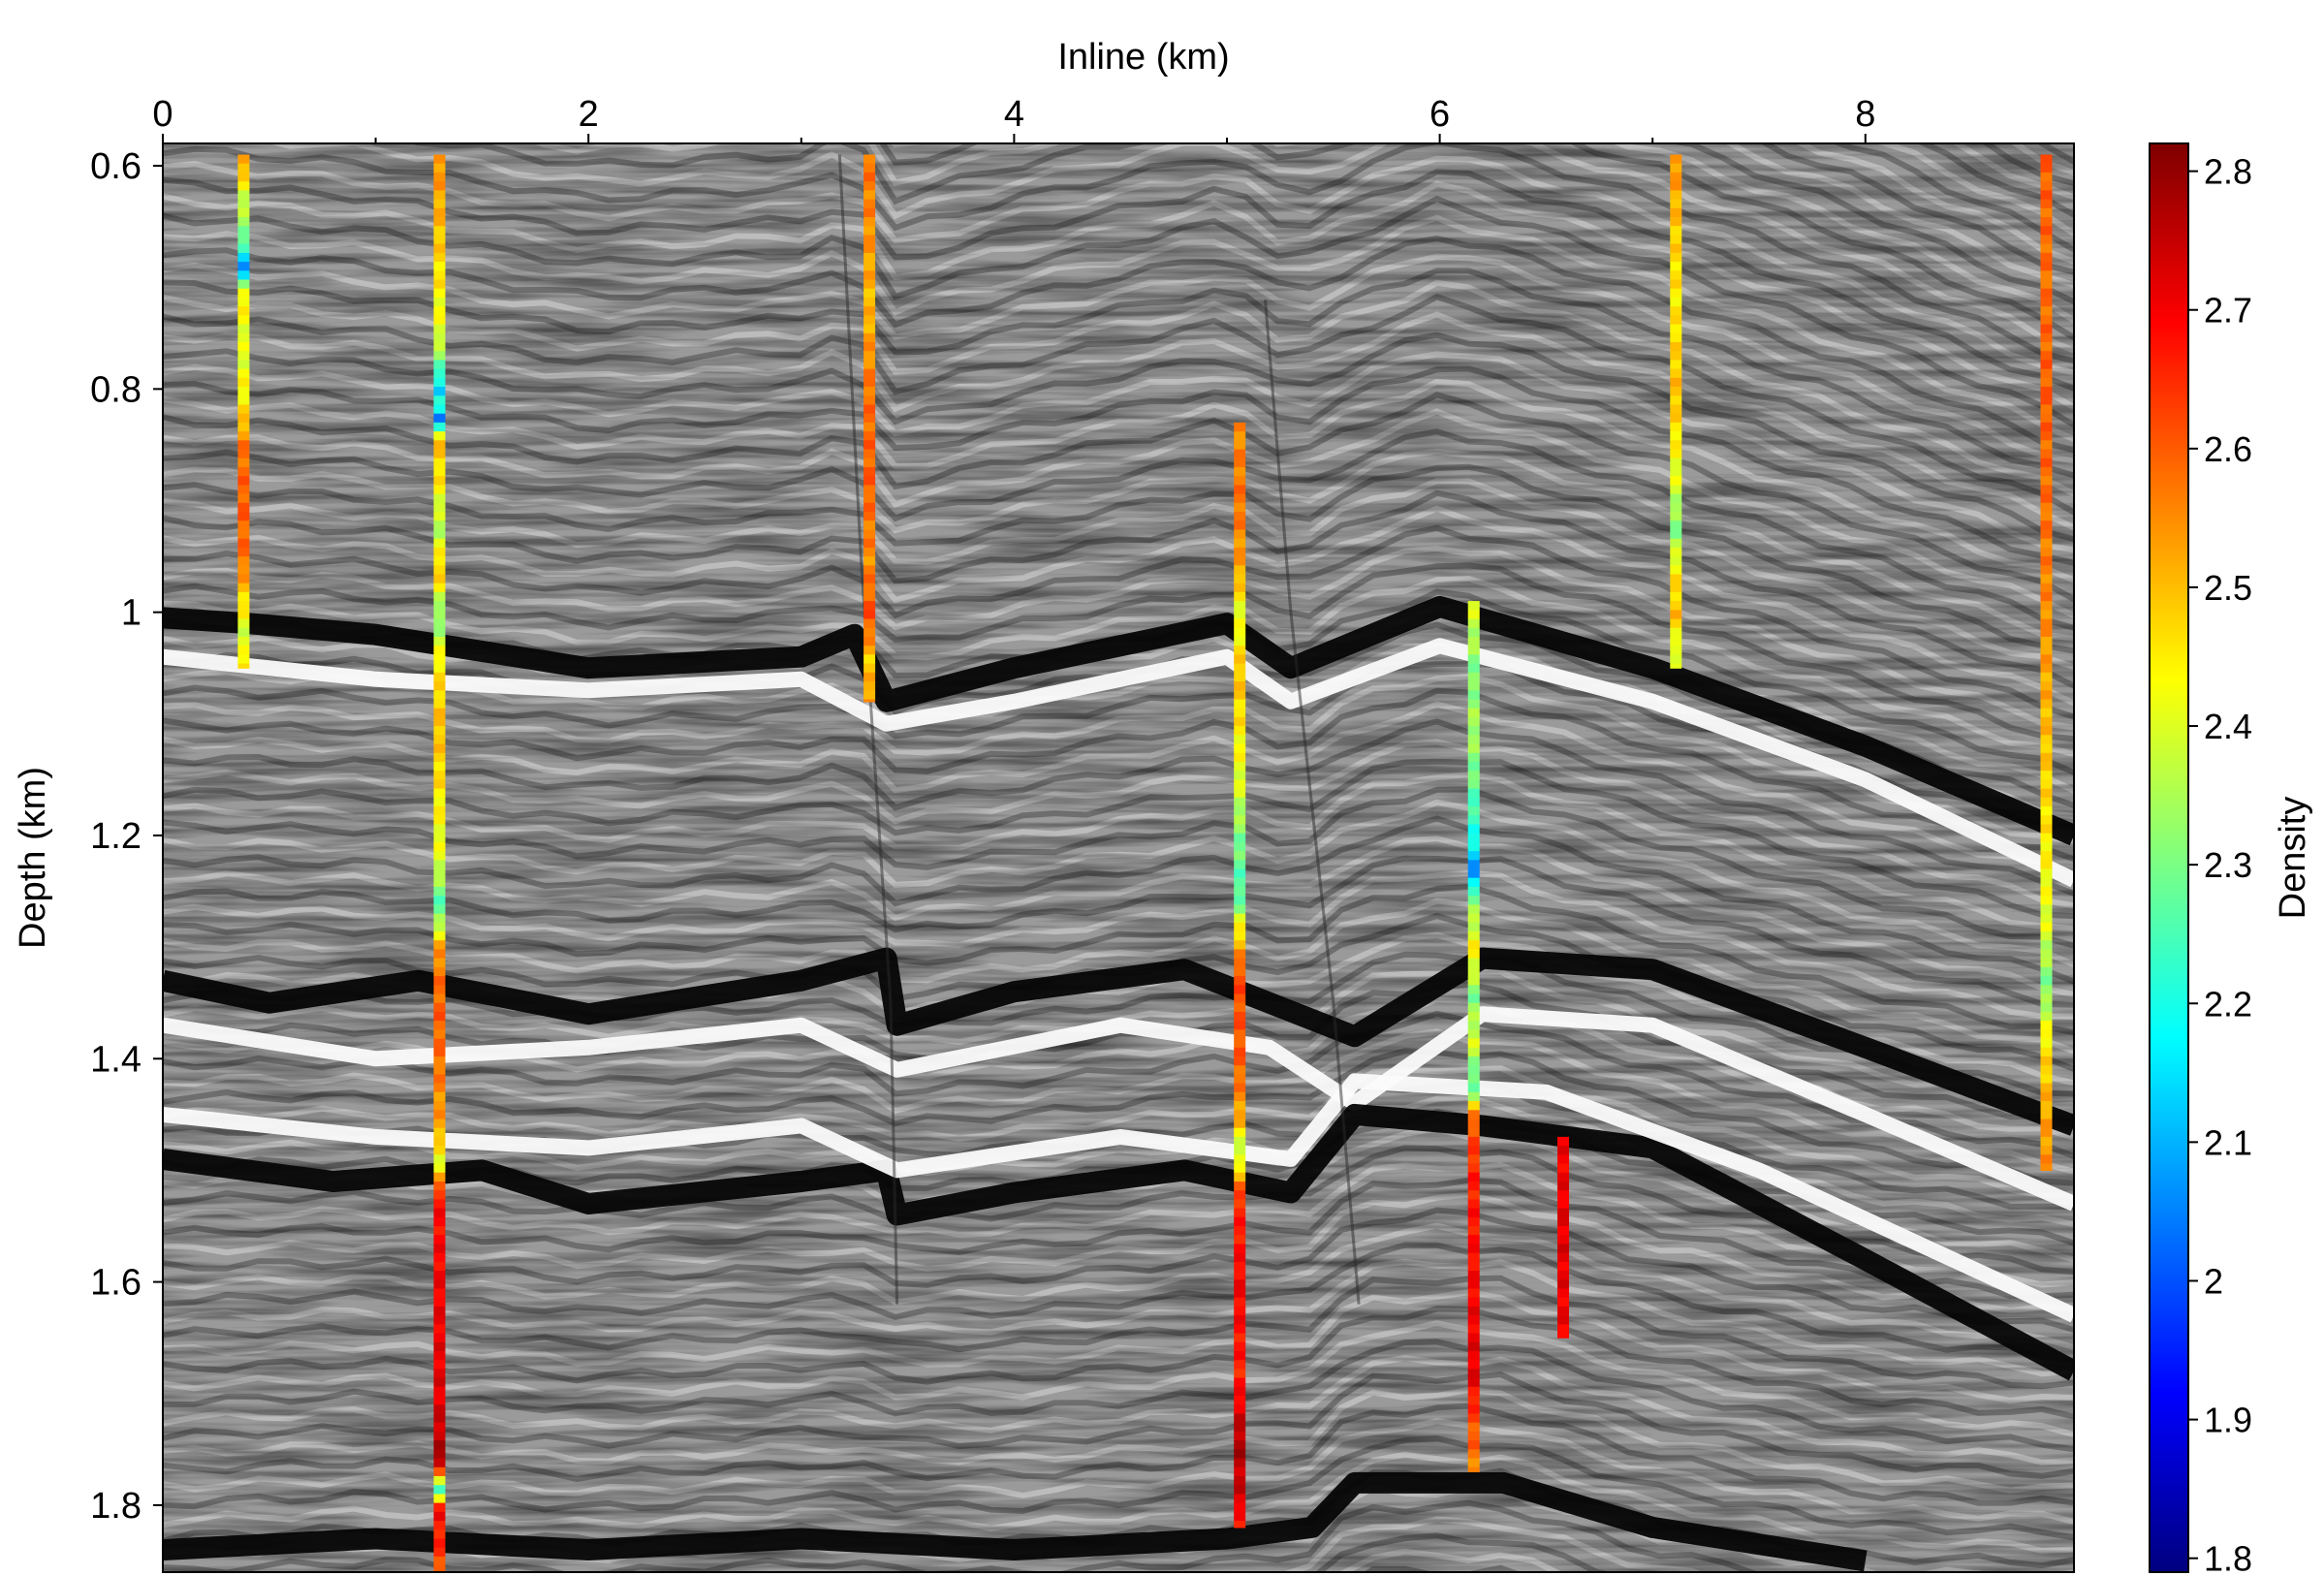  Describe the element at coordinates (2228, 726) in the screenshot. I see `colorbar-tick-label: 2.4` at that location.